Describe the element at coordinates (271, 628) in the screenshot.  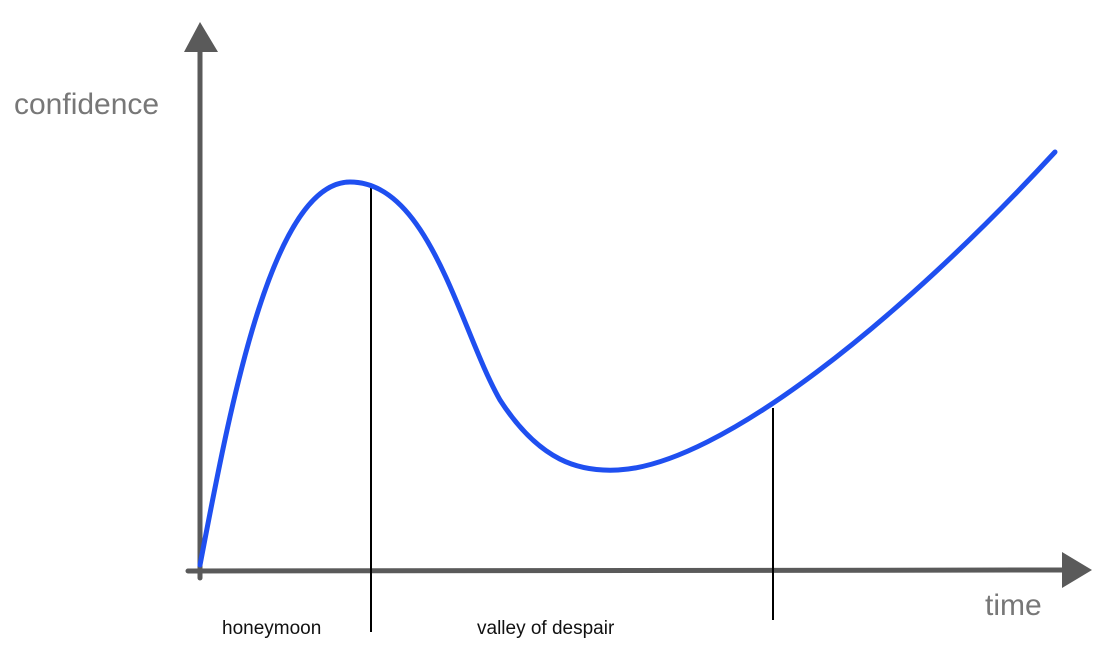
I see `phase-label: honeymoon` at that location.